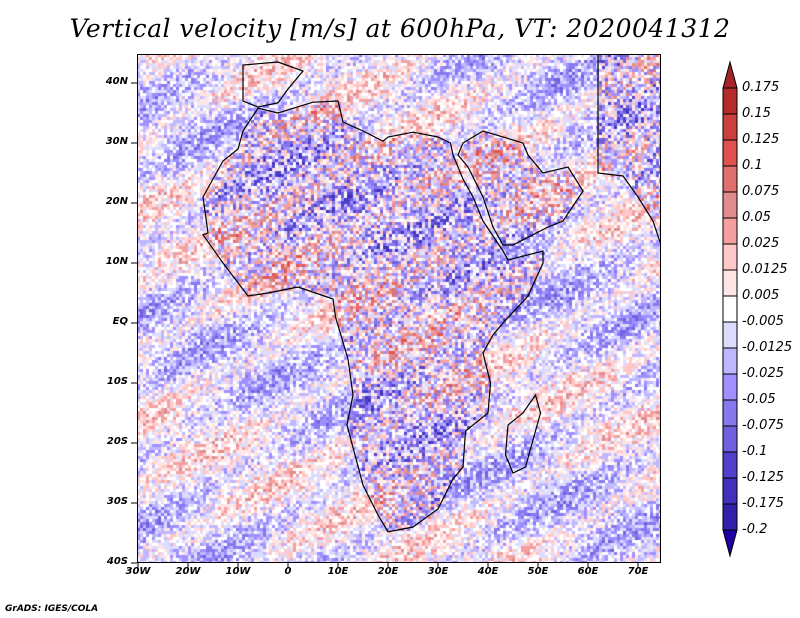 The height and width of the screenshot is (618, 800). Describe the element at coordinates (763, 425) in the screenshot. I see `colorbar-label: -0.075` at that location.